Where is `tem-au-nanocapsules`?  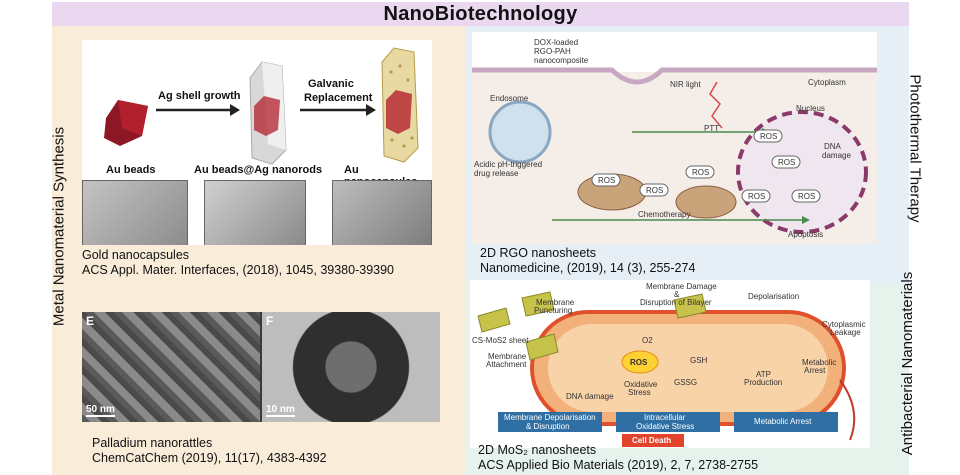 tem-au-nanocapsules is located at coordinates (382, 212).